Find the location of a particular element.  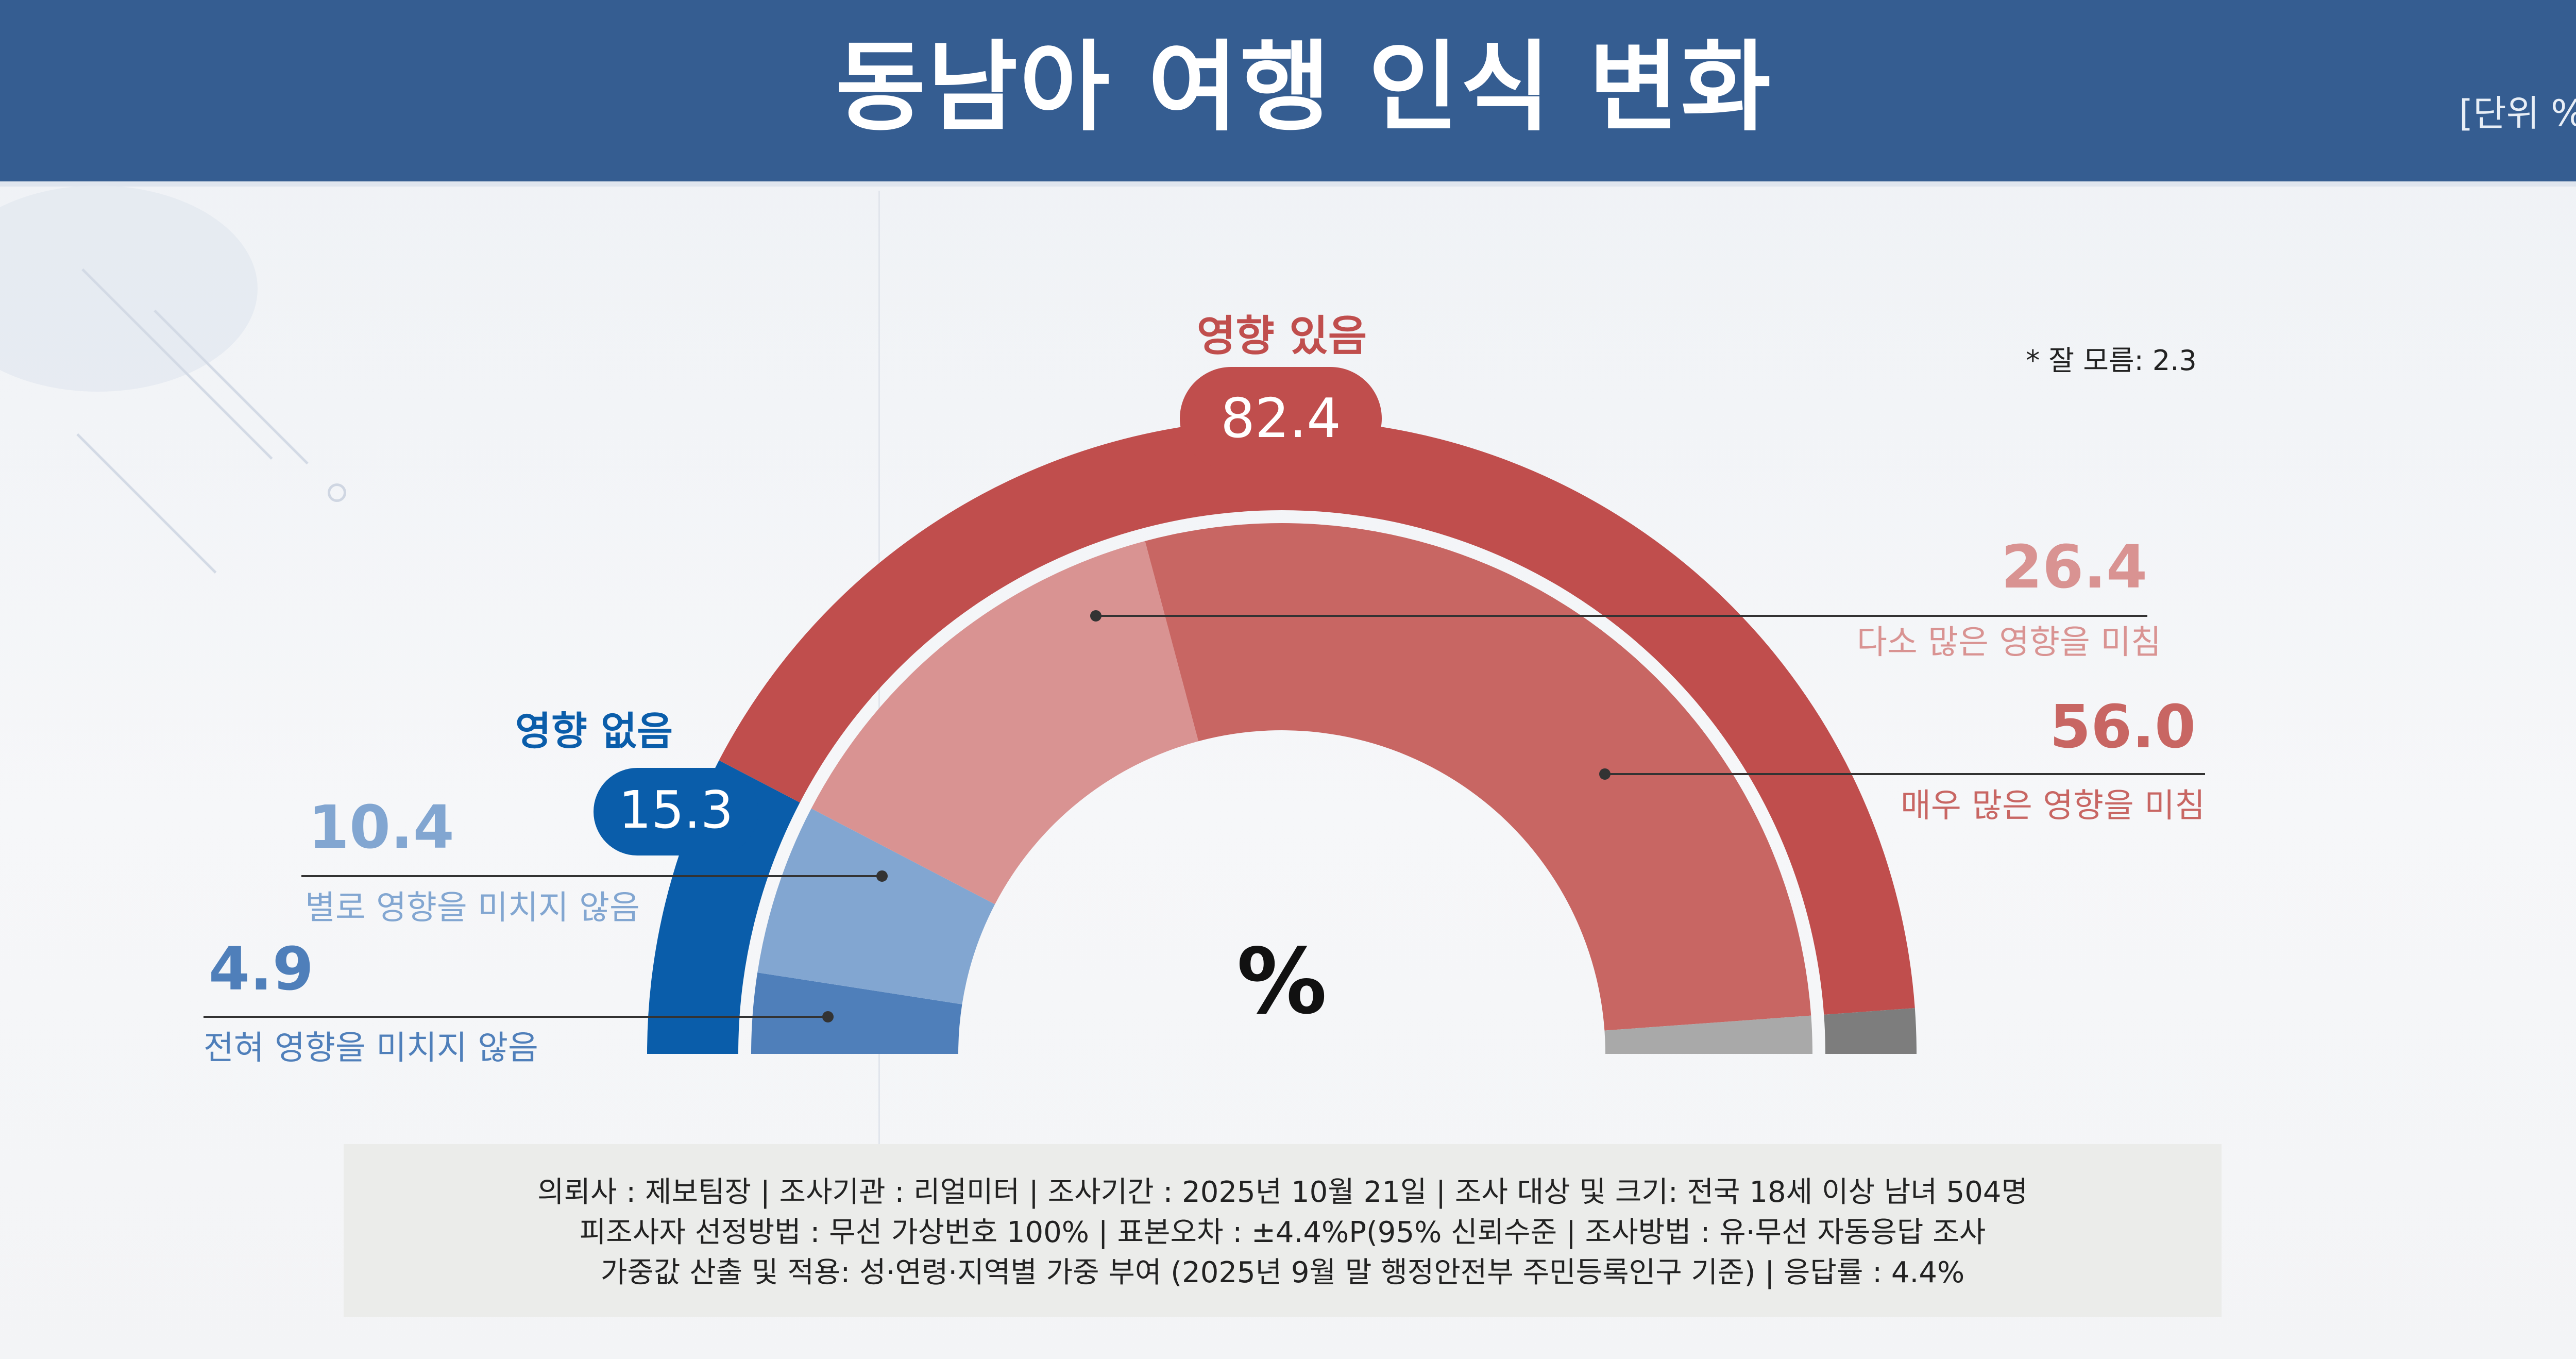

center-percent-symbol: % is located at coordinates (1281, 982).